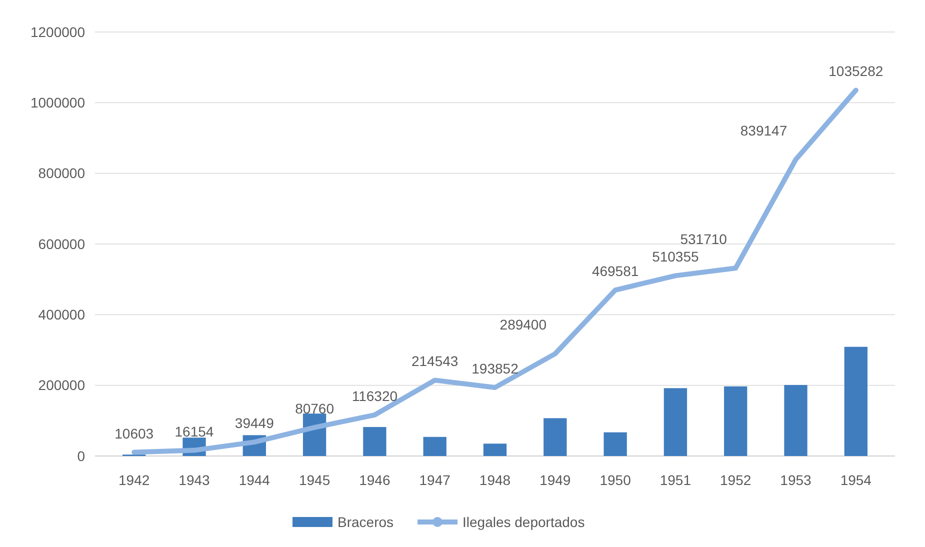 The width and height of the screenshot is (925, 547). Describe the element at coordinates (523, 324) in the screenshot. I see `data-label: 289400` at that location.